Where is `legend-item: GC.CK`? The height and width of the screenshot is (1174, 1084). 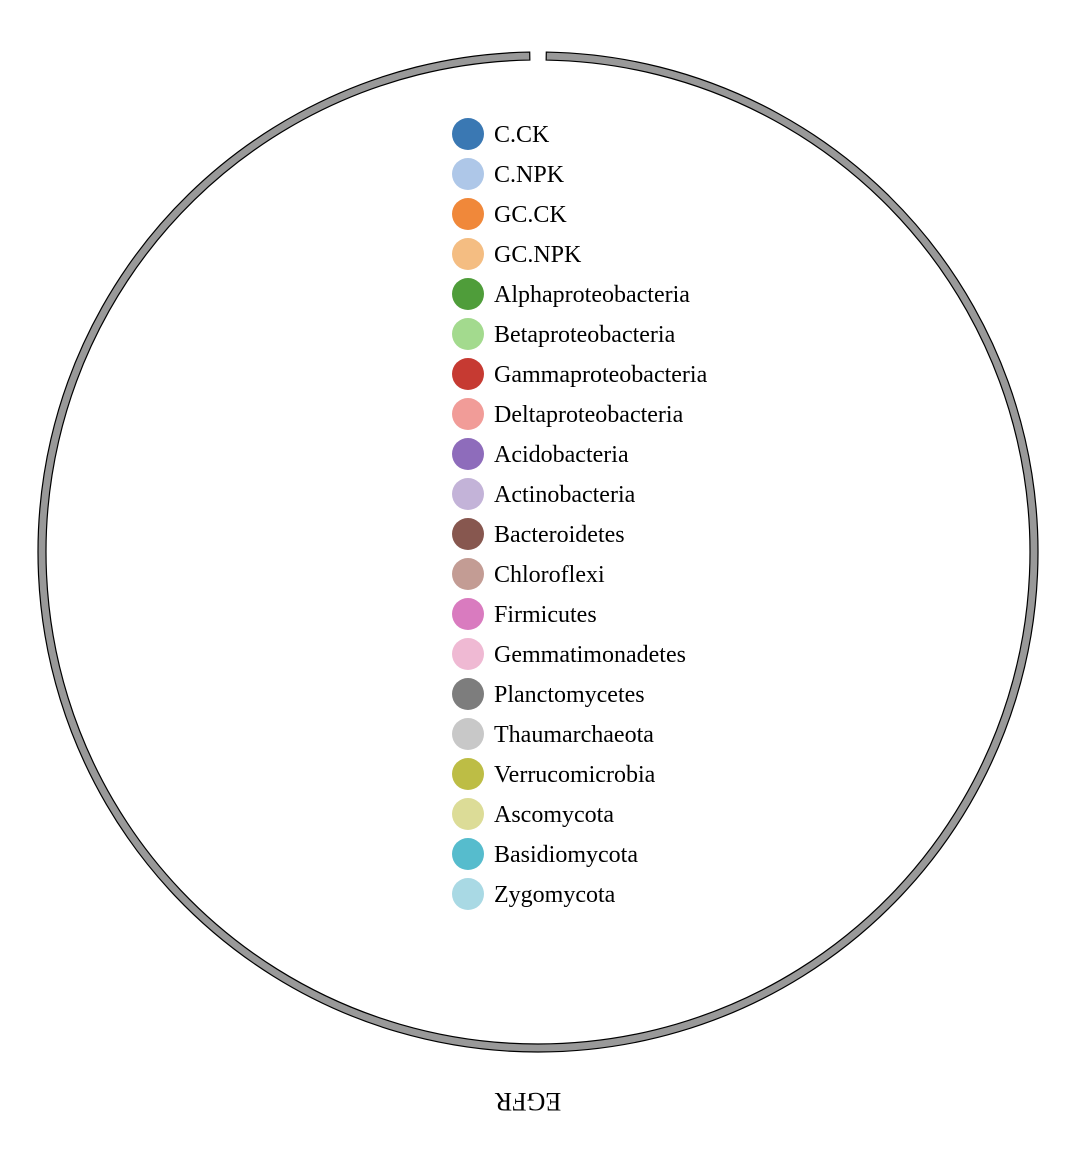 legend-item: GC.CK is located at coordinates (509, 214).